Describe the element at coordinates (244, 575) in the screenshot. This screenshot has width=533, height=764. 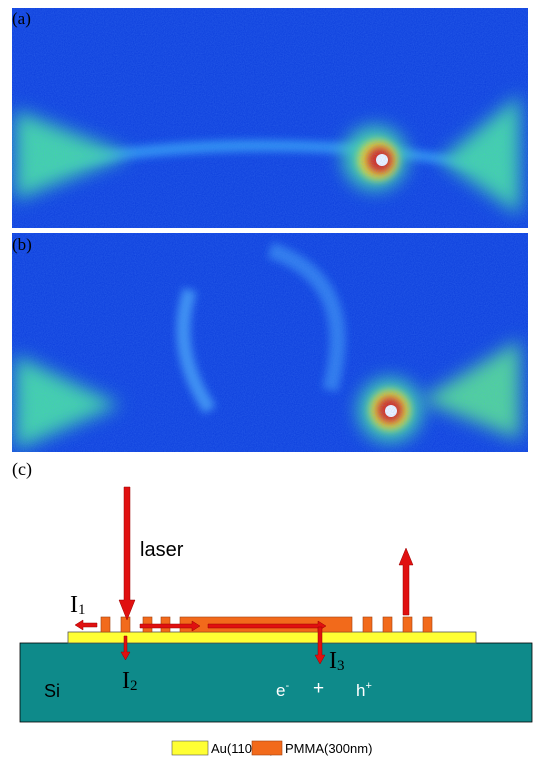
I see `arrows` at that location.